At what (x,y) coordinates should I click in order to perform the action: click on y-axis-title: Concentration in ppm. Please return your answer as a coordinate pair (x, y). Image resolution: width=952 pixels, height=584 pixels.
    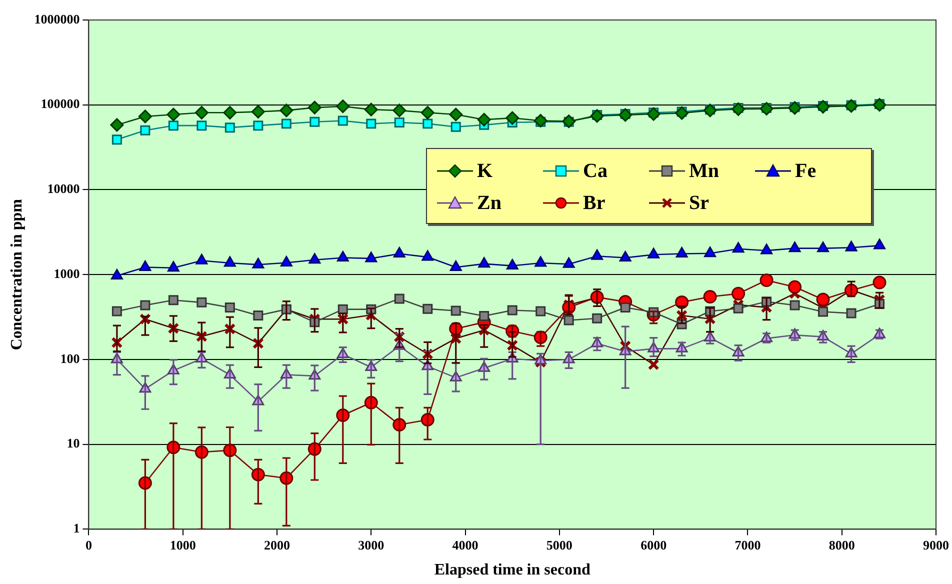
    Looking at the image, I should click on (17, 274).